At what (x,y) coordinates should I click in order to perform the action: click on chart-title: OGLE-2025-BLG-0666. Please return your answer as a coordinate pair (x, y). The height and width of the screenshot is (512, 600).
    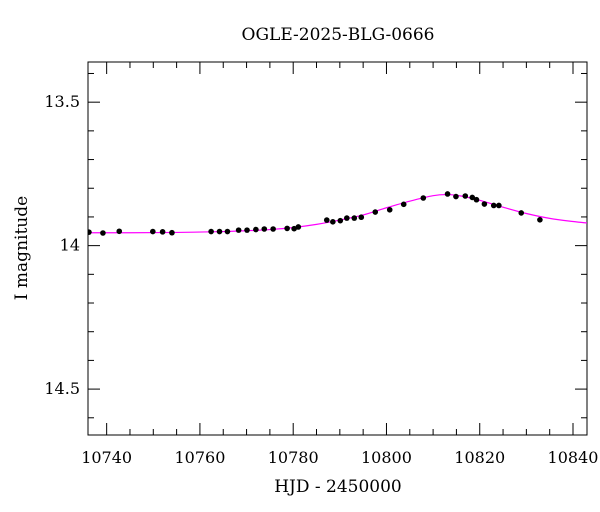
    Looking at the image, I should click on (338, 35).